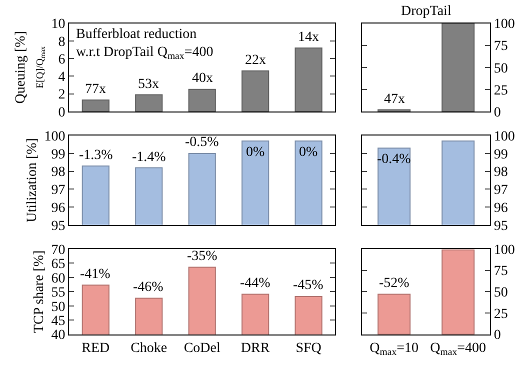 Image resolution: width=527 pixels, height=375 pixels. I want to click on annotation: -41%, so click(95, 274).